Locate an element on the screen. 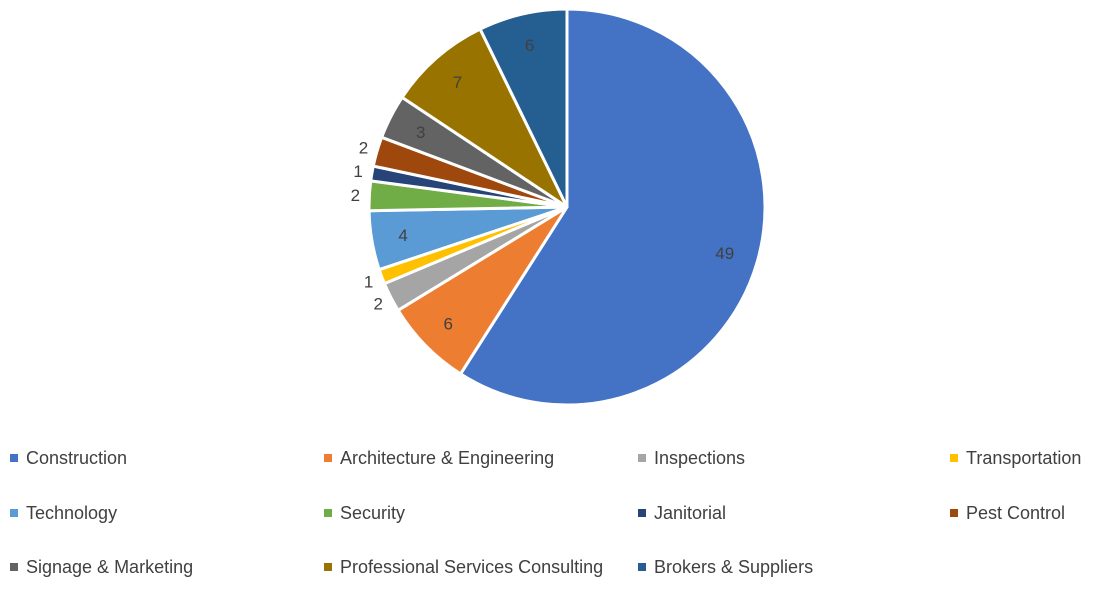  legend-item-security: Security is located at coordinates (364, 513).